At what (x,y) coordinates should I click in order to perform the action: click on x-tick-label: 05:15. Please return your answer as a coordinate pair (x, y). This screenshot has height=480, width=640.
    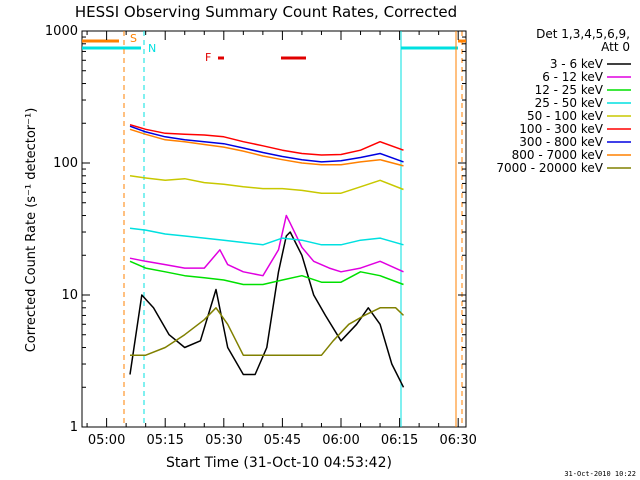
    Looking at the image, I should click on (164, 440).